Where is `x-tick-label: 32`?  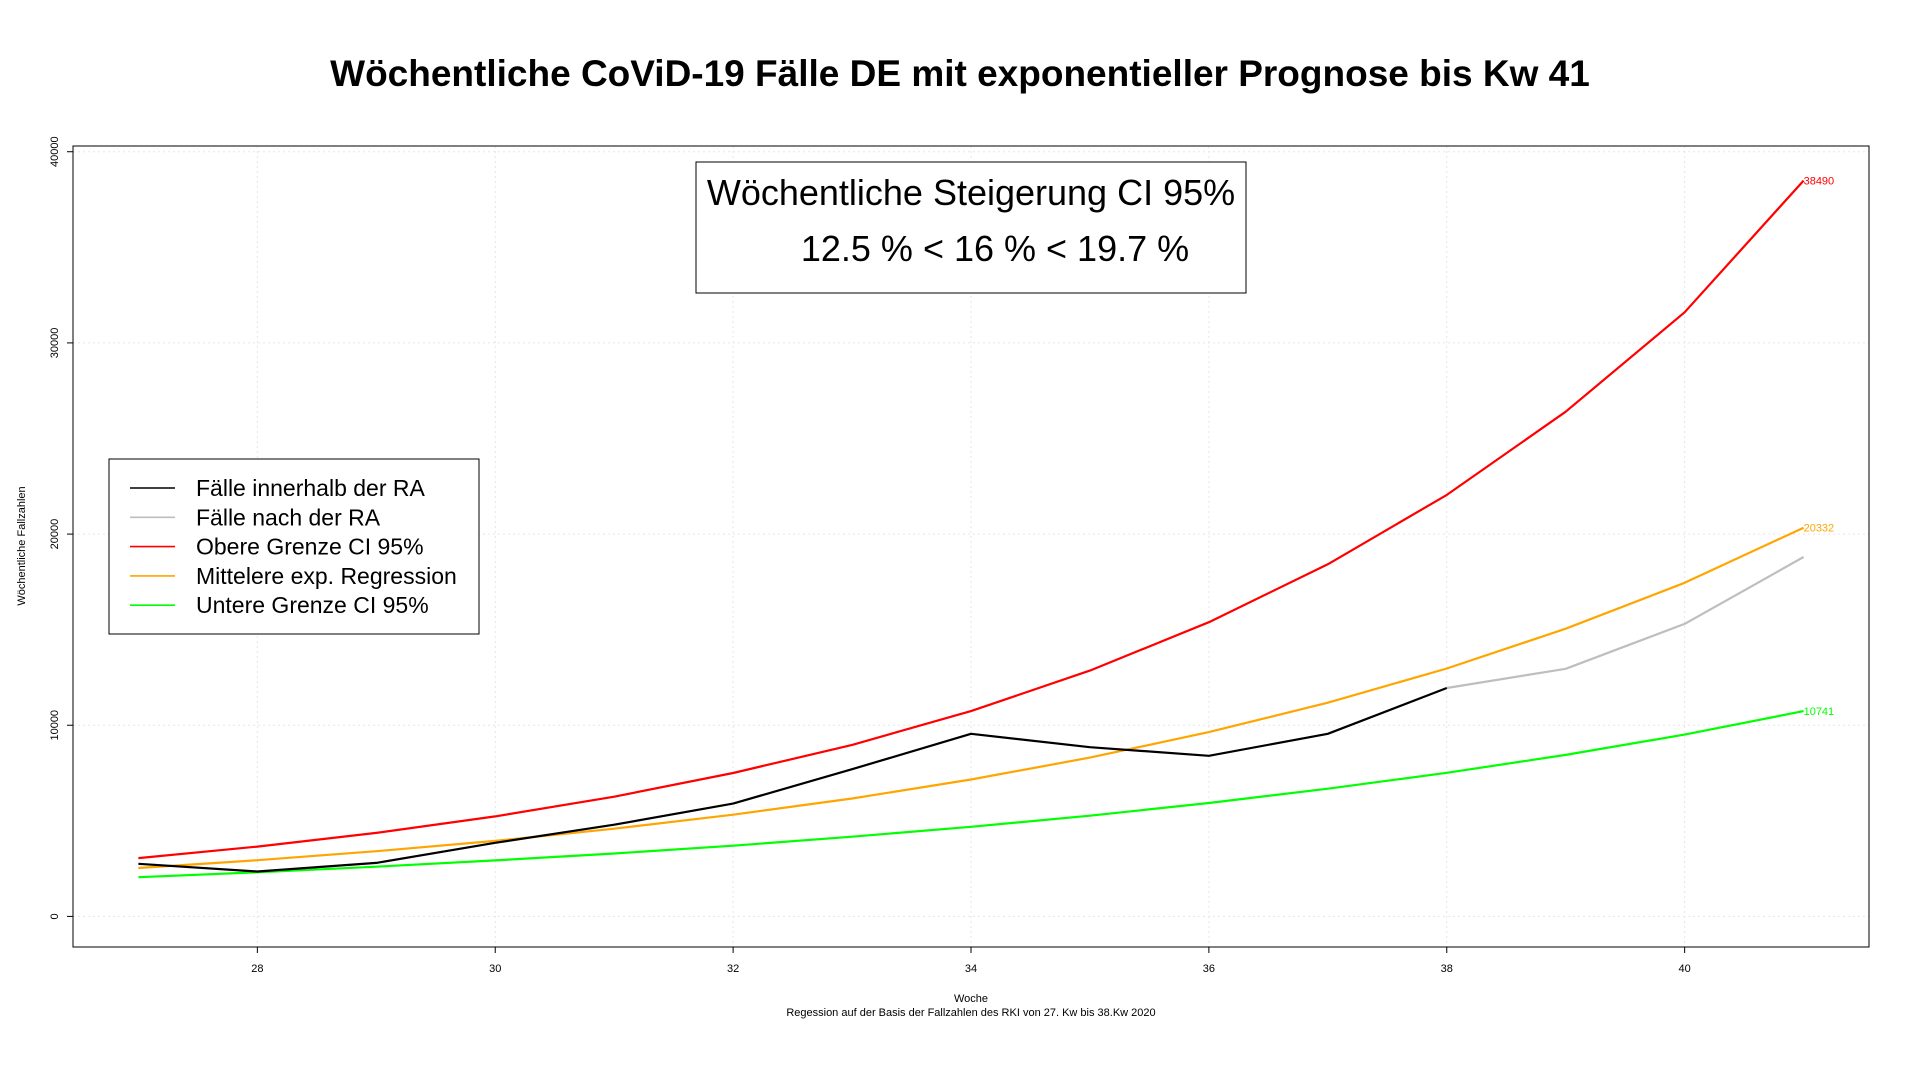
x-tick-label: 32 is located at coordinates (733, 969).